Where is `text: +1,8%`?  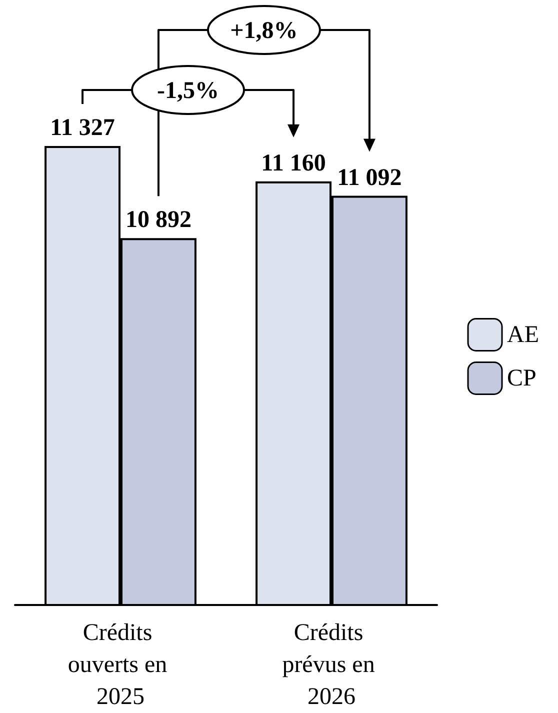
text: +1,8% is located at coordinates (264, 31).